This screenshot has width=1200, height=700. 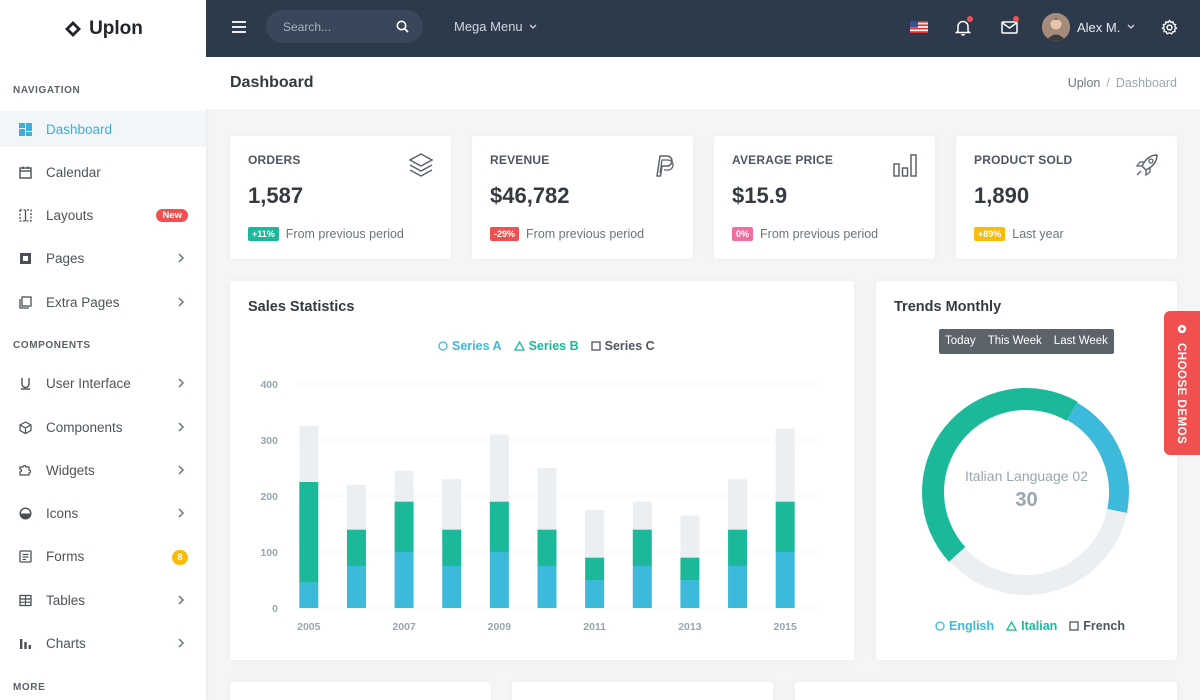 What do you see at coordinates (1099, 27) in the screenshot?
I see `user-name: Alex M.` at bounding box center [1099, 27].